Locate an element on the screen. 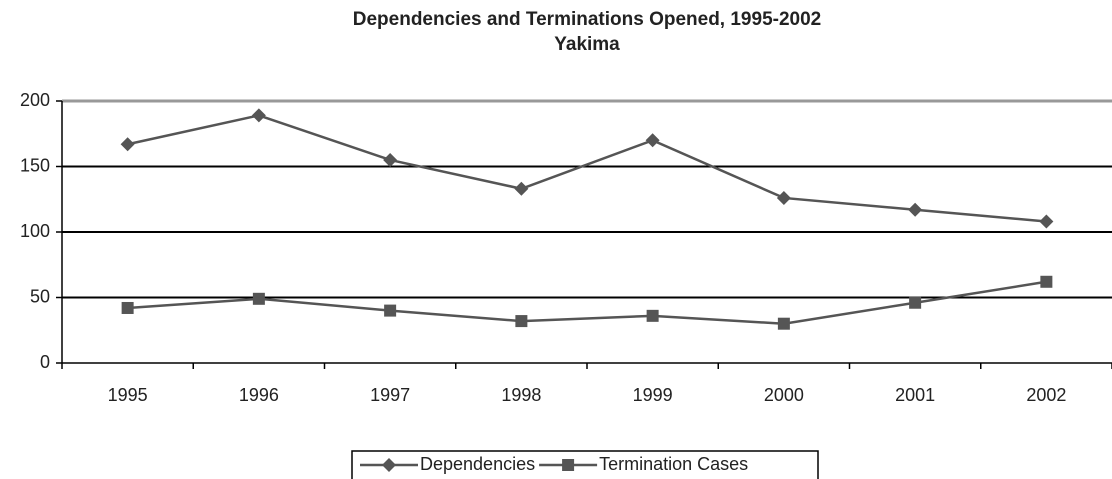 This screenshot has width=1112, height=479. x-tick-label: 2002 is located at coordinates (1046, 395).